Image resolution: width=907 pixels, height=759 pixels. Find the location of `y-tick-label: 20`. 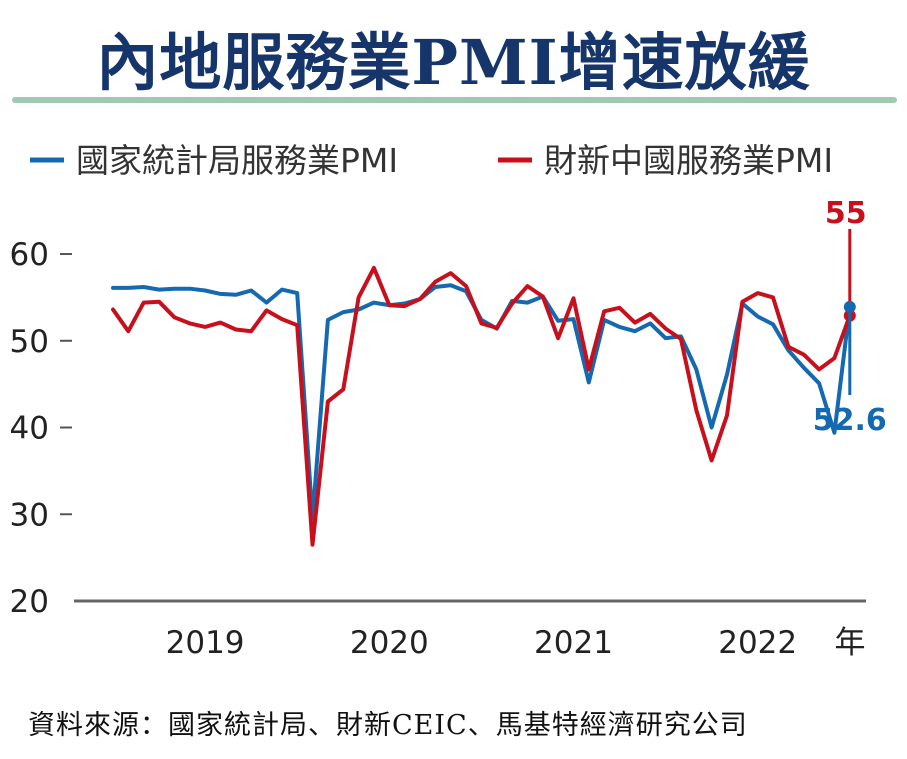

y-tick-label: 20 is located at coordinates (29, 602).